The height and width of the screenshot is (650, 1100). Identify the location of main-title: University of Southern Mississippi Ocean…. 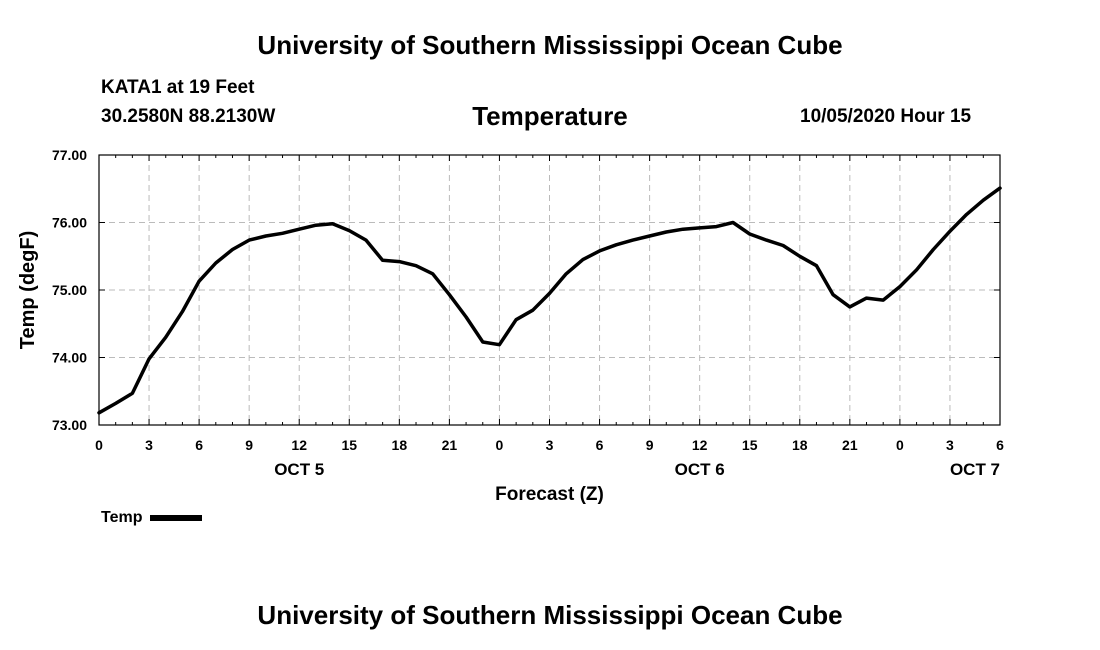
(550, 45).